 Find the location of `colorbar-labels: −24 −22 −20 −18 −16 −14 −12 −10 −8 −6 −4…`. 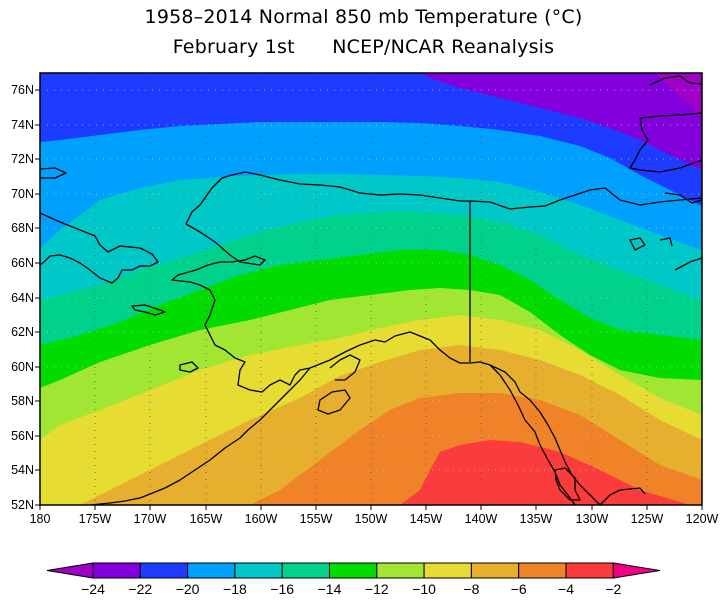

colorbar-labels: −24 −22 −20 −18 −16 −14 −12 −10 −8 −6 −4… is located at coordinates (351, 589).